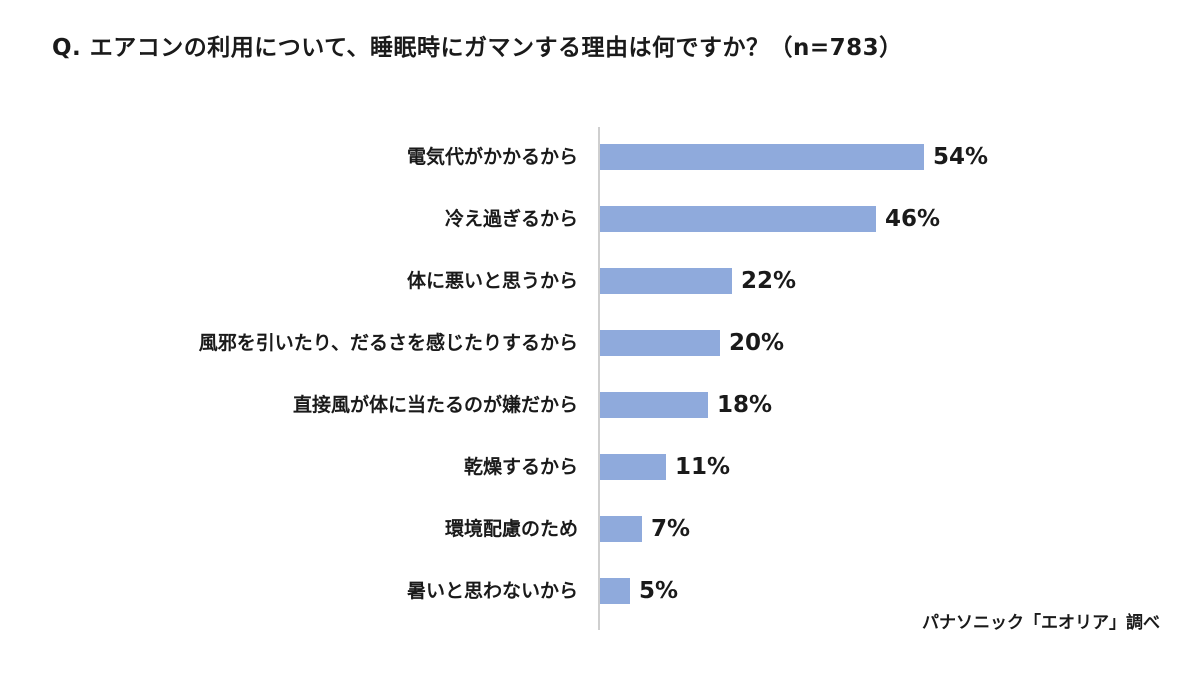 Image resolution: width=1200 pixels, height=676 pixels. Describe the element at coordinates (388, 342) in the screenshot. I see `category-label: 風邪を引いたり、だるさを感じたりするから` at that location.